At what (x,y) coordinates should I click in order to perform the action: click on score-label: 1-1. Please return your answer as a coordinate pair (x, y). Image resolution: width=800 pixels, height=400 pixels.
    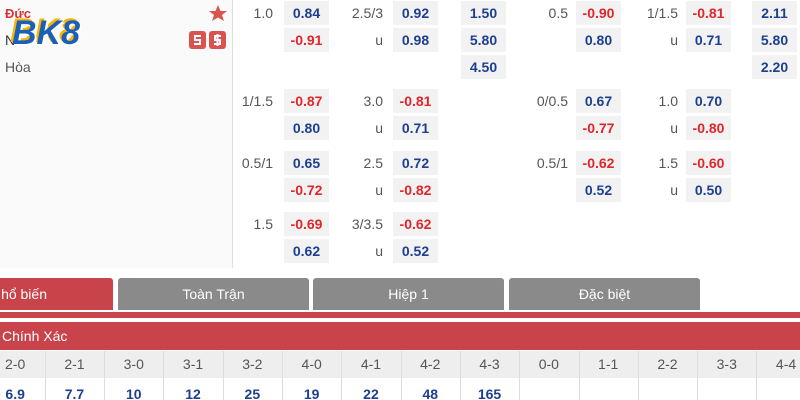
    Looking at the image, I should click on (608, 364).